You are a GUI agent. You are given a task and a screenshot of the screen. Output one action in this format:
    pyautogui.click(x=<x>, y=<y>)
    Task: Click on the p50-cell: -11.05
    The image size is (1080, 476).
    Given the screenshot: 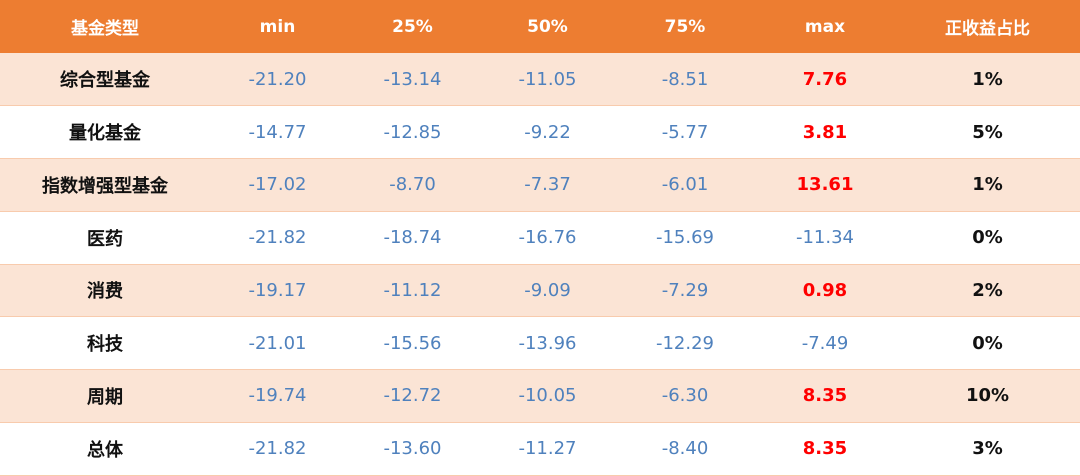 What is the action you would take?
    pyautogui.click(x=547, y=79)
    